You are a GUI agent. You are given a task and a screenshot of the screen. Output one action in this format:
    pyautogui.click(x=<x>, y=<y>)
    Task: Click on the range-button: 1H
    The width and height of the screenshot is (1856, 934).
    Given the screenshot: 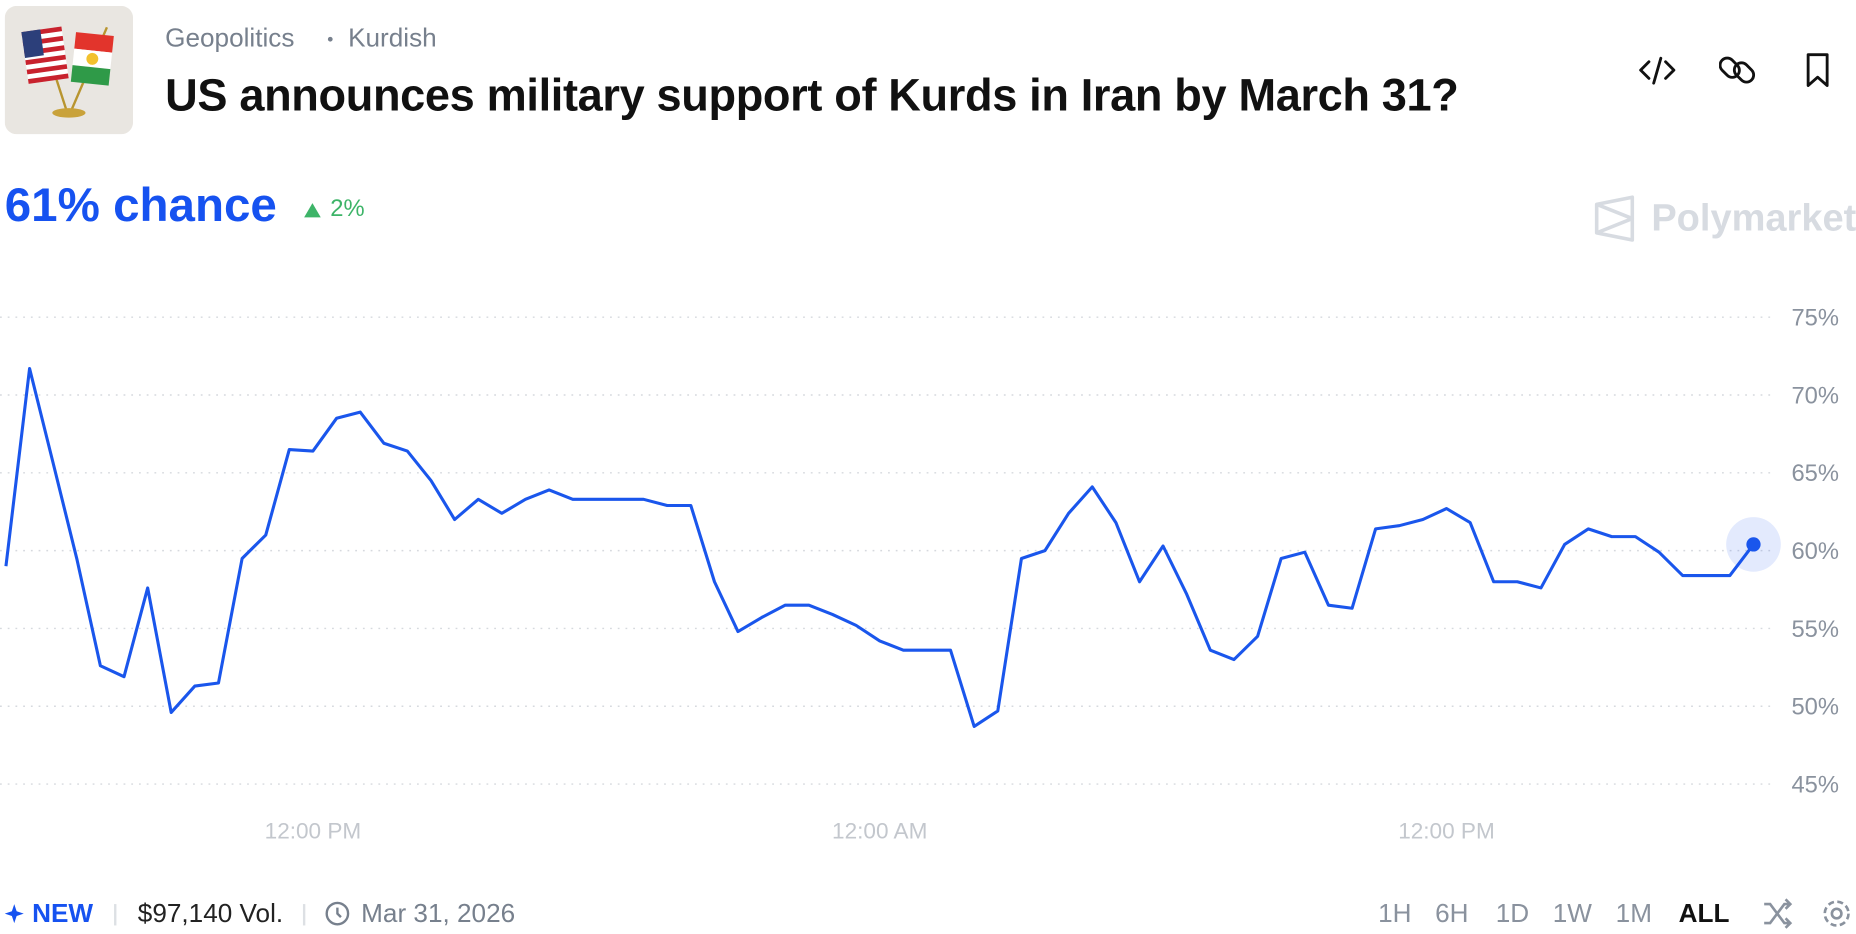 What is the action you would take?
    pyautogui.click(x=1395, y=913)
    